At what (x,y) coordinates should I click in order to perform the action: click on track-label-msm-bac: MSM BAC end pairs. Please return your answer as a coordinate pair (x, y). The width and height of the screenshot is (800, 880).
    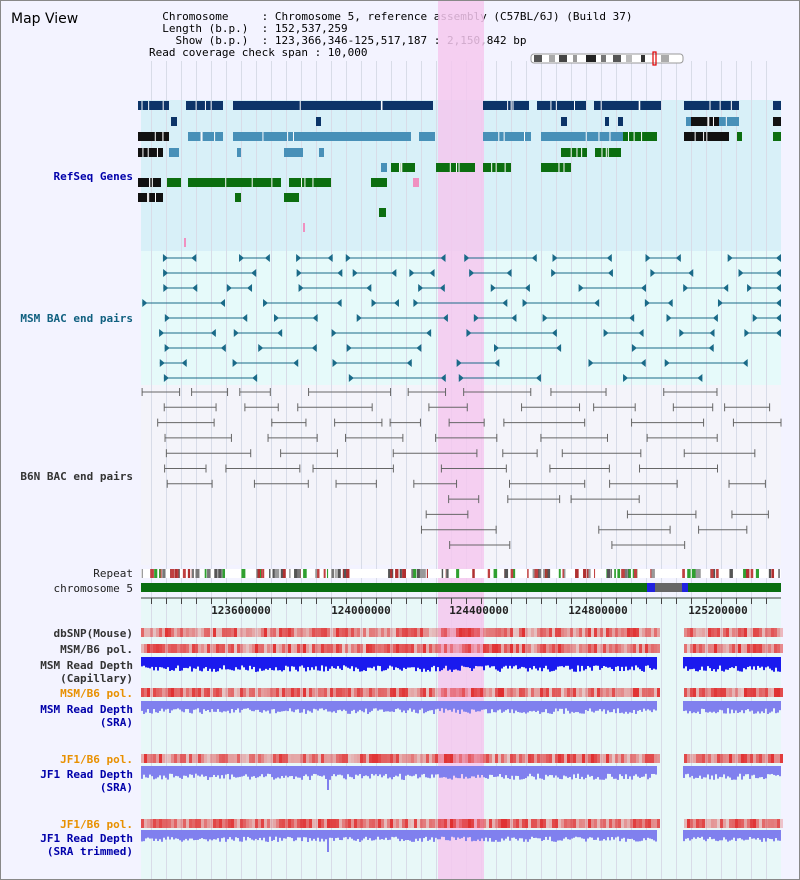
    Looking at the image, I should click on (76, 318).